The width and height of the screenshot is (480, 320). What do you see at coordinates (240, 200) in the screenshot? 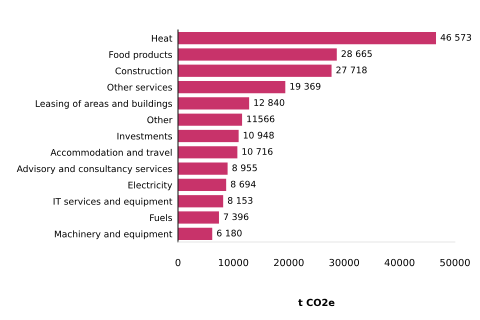
I see `data-label: 8 153` at bounding box center [240, 200].